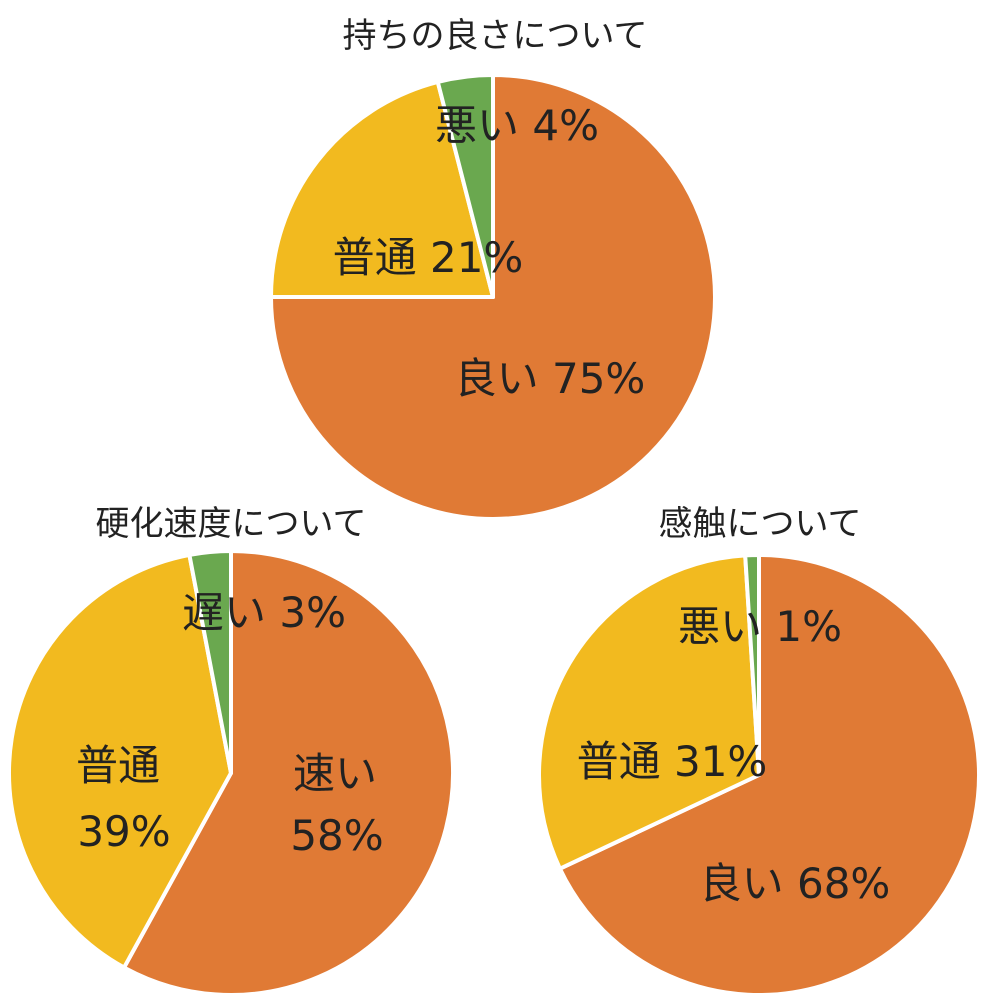  I want to click on slice-label-bad: 悪い 4%, so click(517, 125).